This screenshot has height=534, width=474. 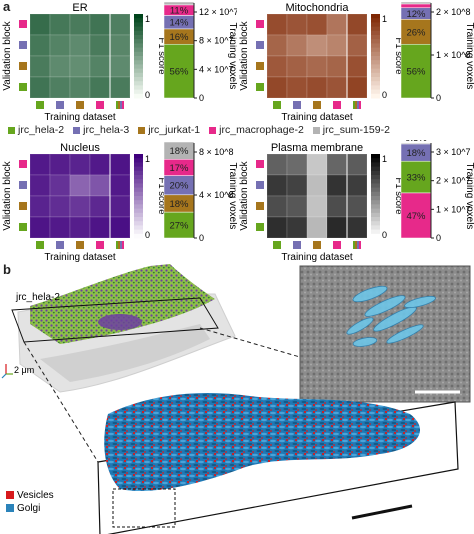 What do you see at coordinates (327, 365) in the screenshot?
I see `projection-line` at bounding box center [327, 365].